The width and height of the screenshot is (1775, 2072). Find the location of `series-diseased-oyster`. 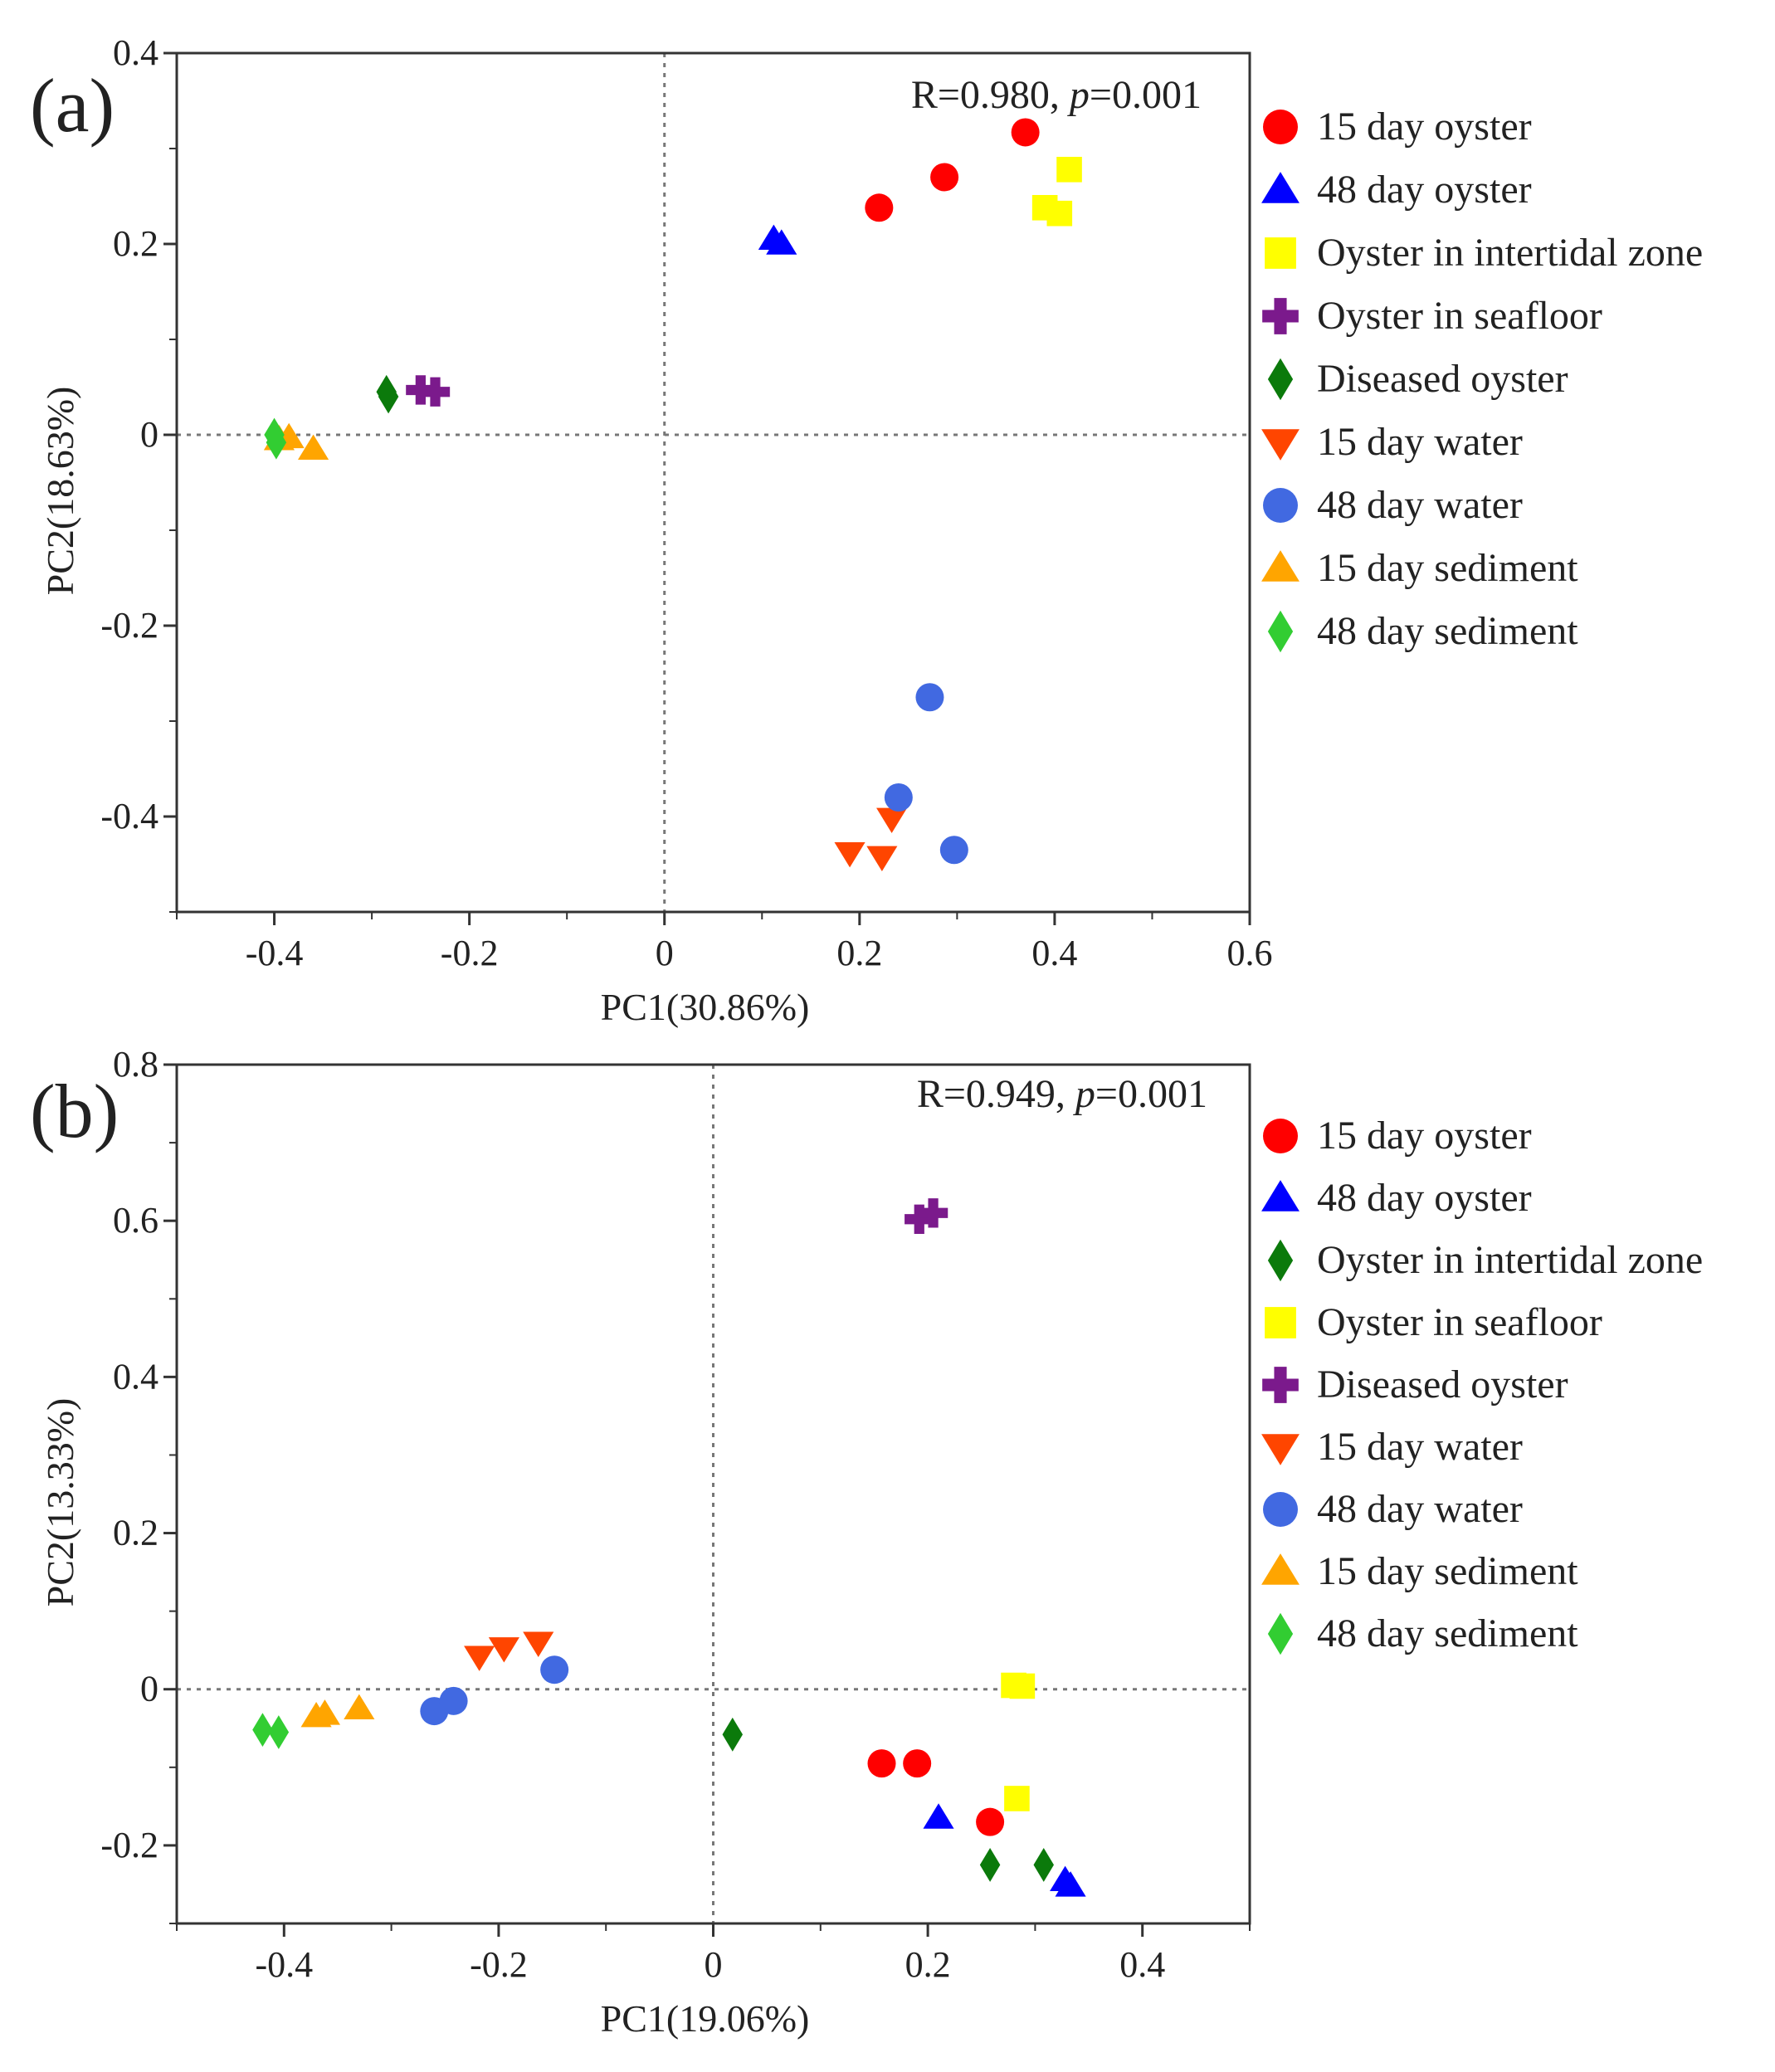

series-diseased-oyster is located at coordinates (926, 1216).